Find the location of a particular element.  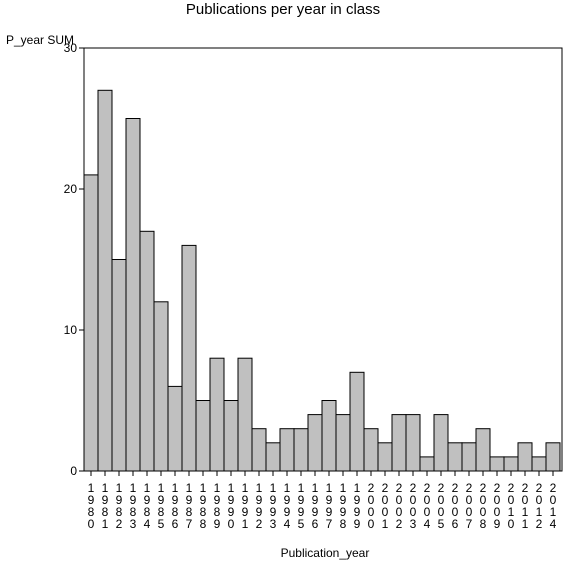

bar-2005 is located at coordinates (441, 443).